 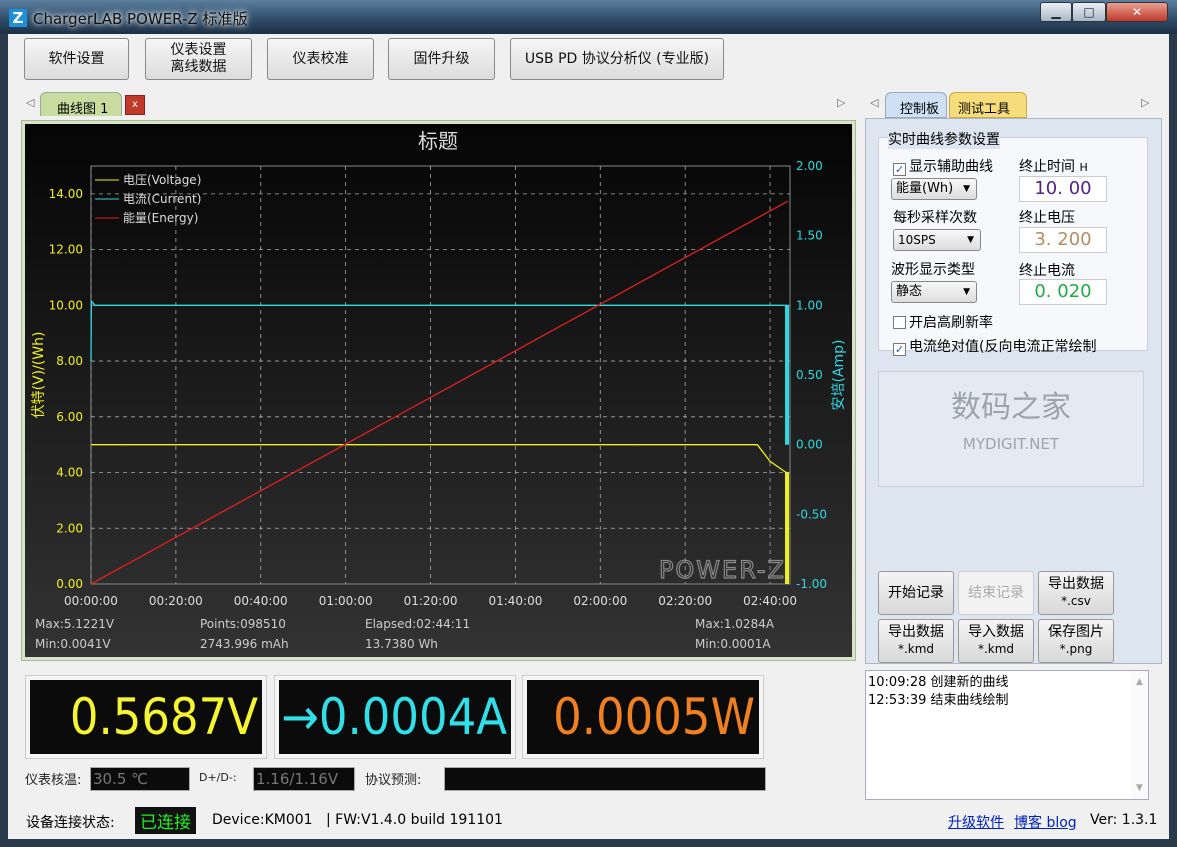 I want to click on button-line: 导入数据, so click(x=996, y=632).